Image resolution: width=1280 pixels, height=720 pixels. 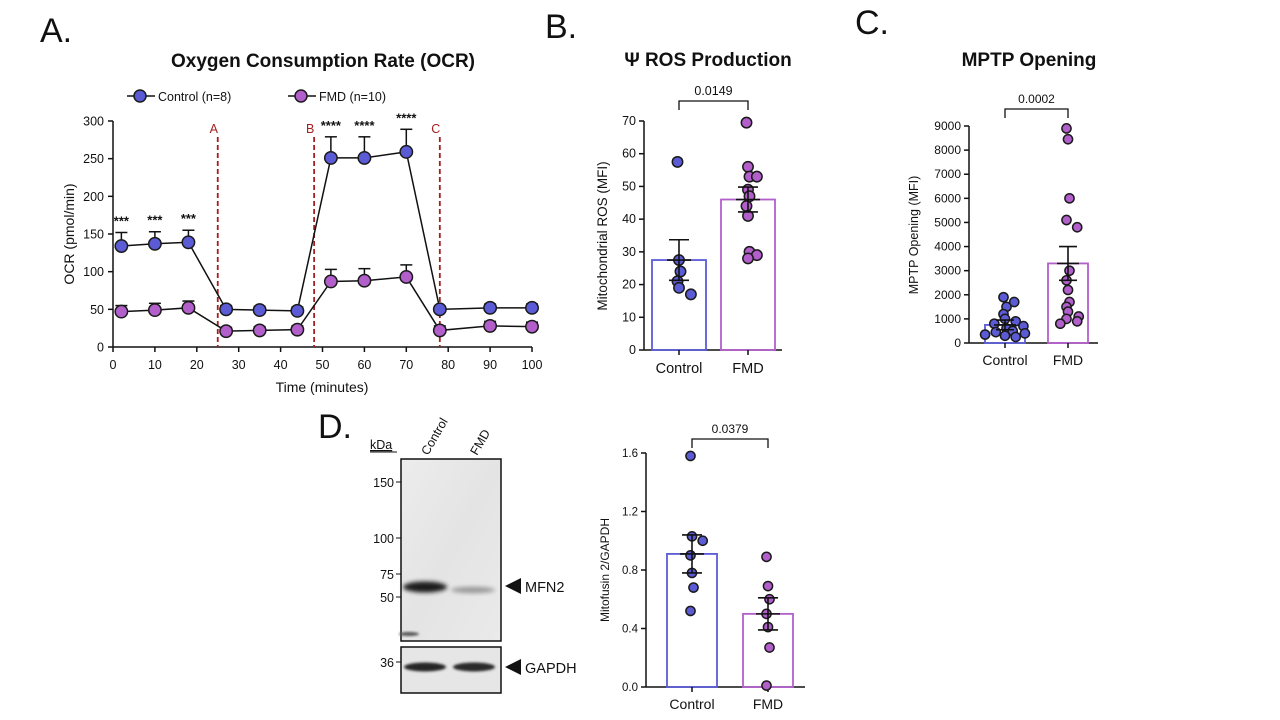 I want to click on ocr-x-tick-label: 80, so click(x=448, y=365).